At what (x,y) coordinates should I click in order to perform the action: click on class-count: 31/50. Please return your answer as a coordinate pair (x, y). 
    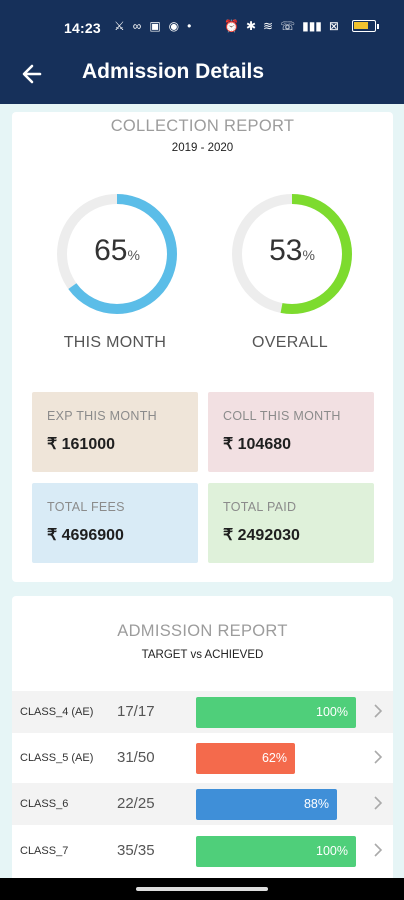
    Looking at the image, I should click on (136, 757).